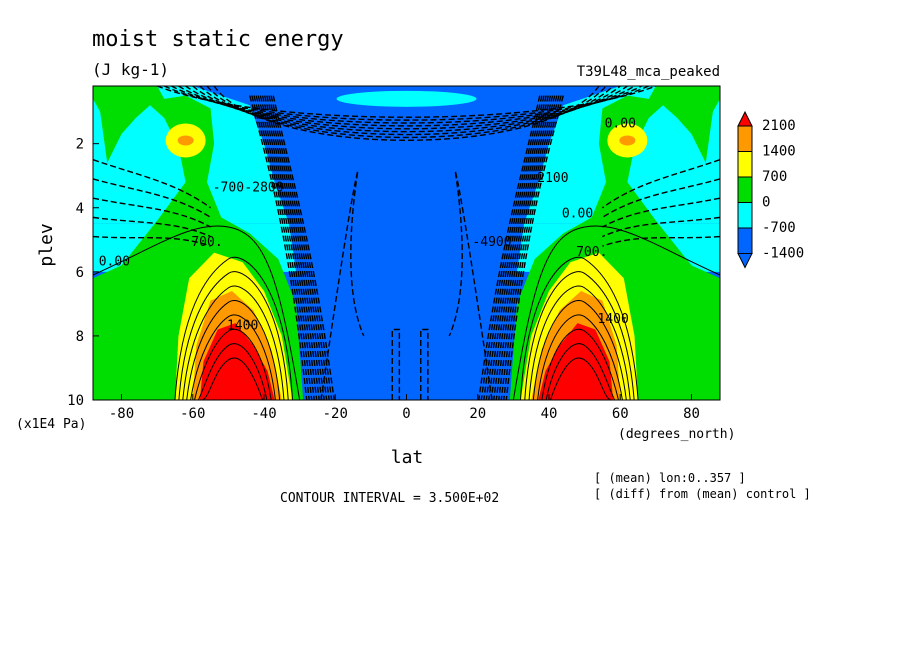 Image resolution: width=904 pixels, height=654 pixels. What do you see at coordinates (783, 254) in the screenshot?
I see `colorbar-label: -1400` at bounding box center [783, 254].